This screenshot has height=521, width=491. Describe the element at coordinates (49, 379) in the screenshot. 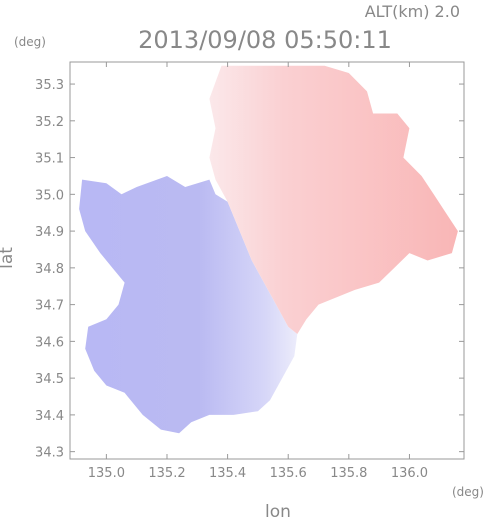

I see `y-tick-label: 34.5` at that location.